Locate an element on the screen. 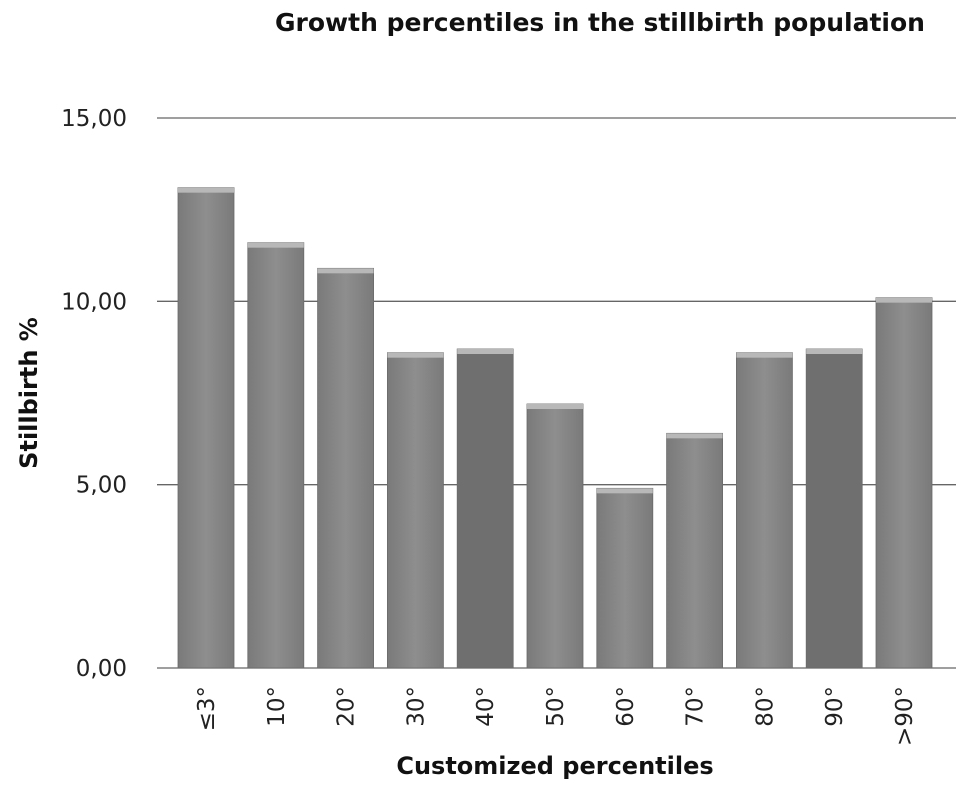 This screenshot has width=974, height=805. y-tick-label: 10,00 is located at coordinates (94, 302).